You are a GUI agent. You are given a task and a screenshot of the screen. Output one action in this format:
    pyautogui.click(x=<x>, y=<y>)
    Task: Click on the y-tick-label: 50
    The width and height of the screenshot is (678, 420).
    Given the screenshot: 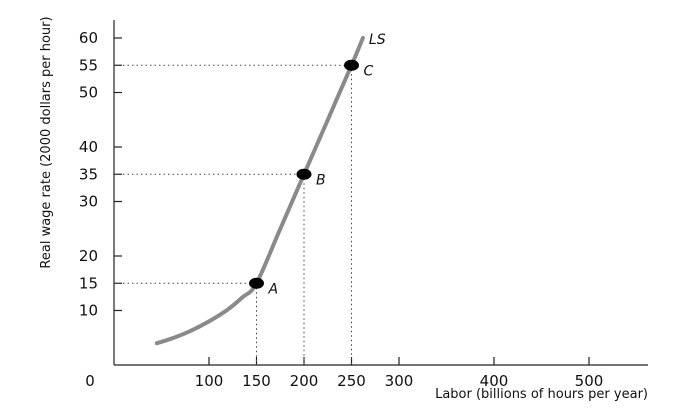 What is the action you would take?
    pyautogui.click(x=88, y=93)
    